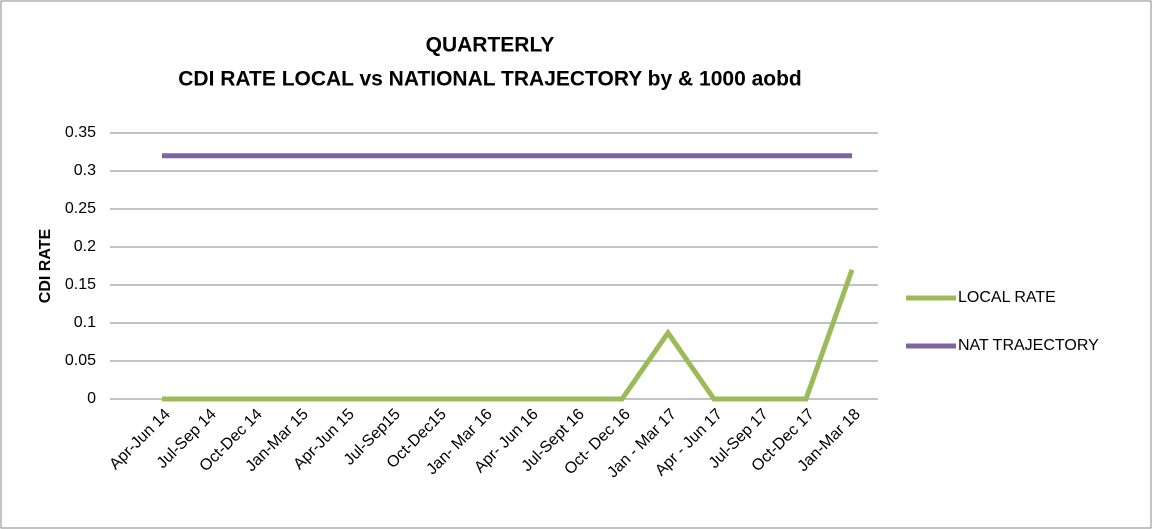 The width and height of the screenshot is (1152, 529). Describe the element at coordinates (80, 208) in the screenshot. I see `y-tick-label: 0.25` at that location.